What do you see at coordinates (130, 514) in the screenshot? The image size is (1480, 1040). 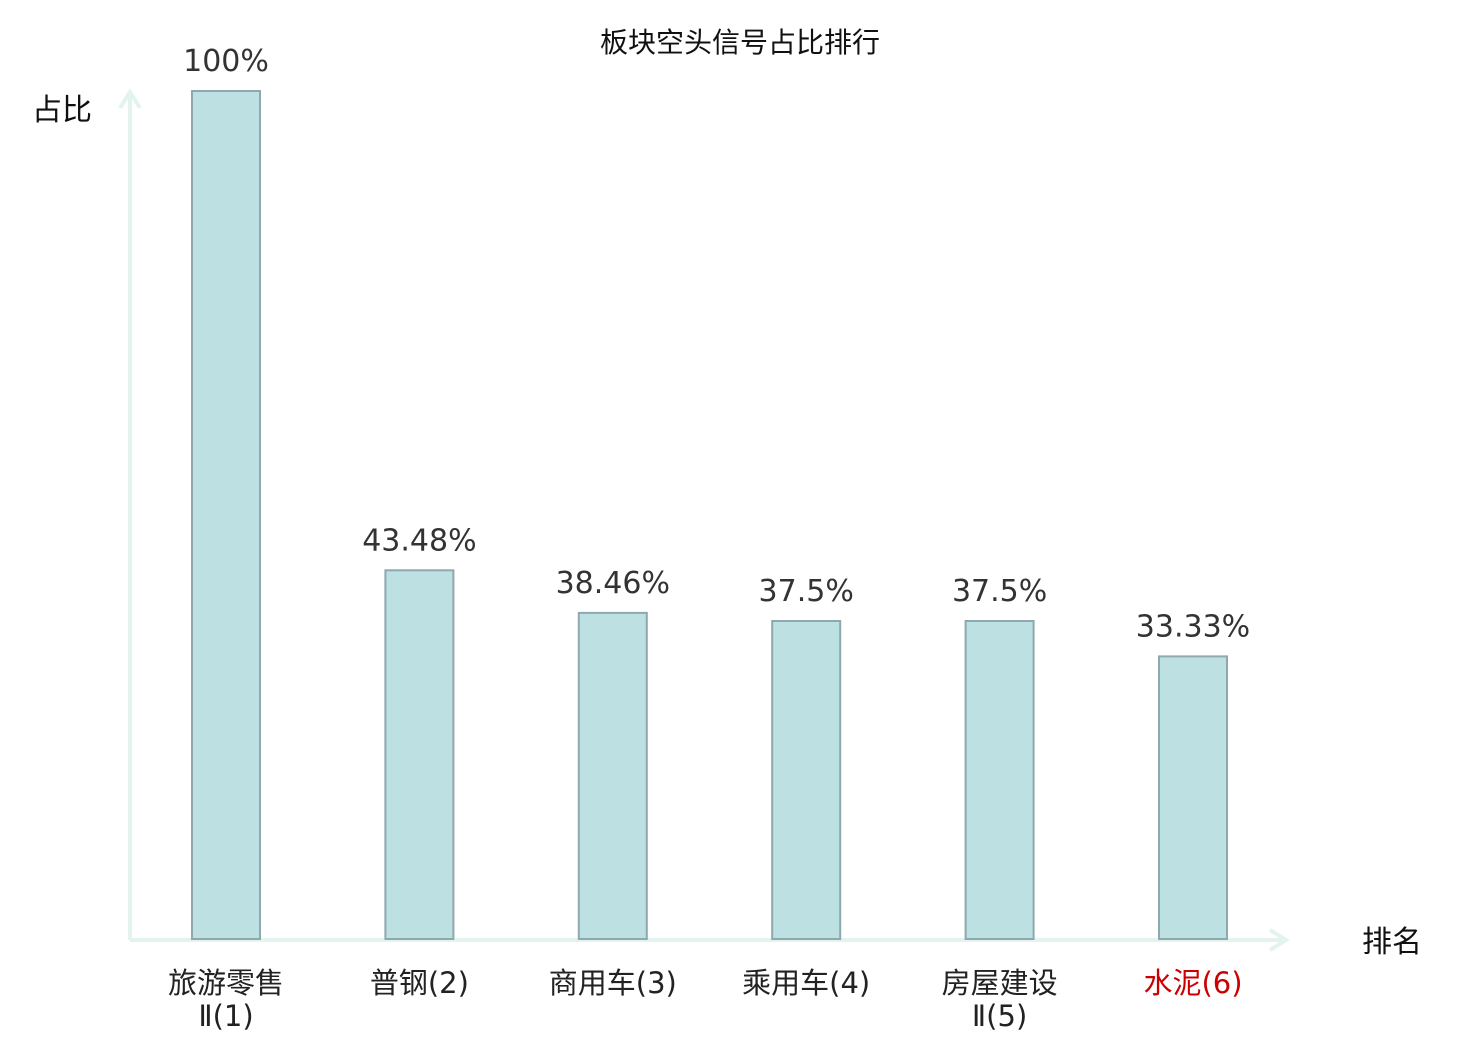 I see `y-axis` at bounding box center [130, 514].